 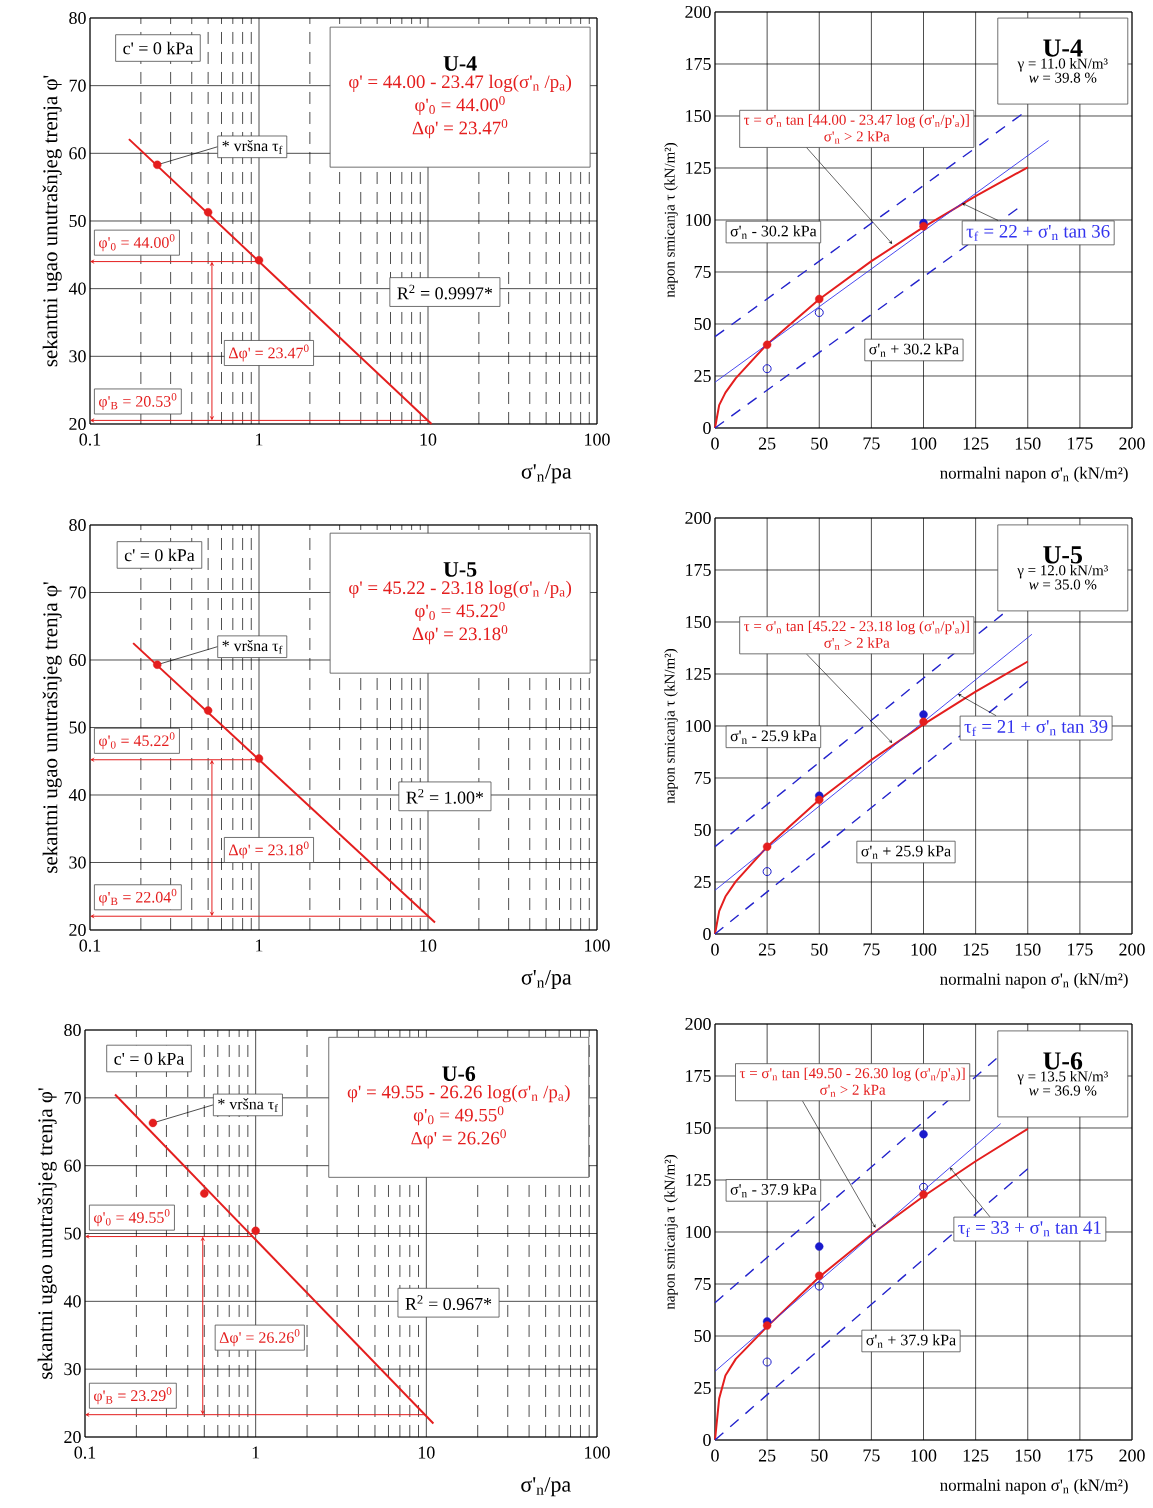 I want to click on series-label: σ'$_{n}$ + 25.9 kPa, so click(x=906, y=852).